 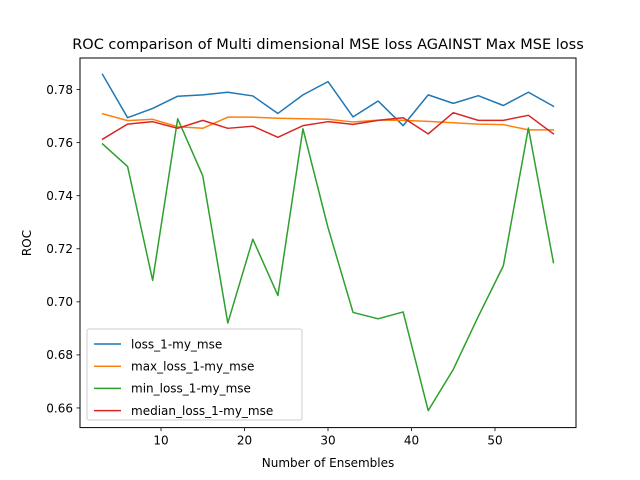 What do you see at coordinates (191, 389) in the screenshot?
I see `legend-label-min_loss_1-my_mse: min_loss_1-my_mse` at bounding box center [191, 389].